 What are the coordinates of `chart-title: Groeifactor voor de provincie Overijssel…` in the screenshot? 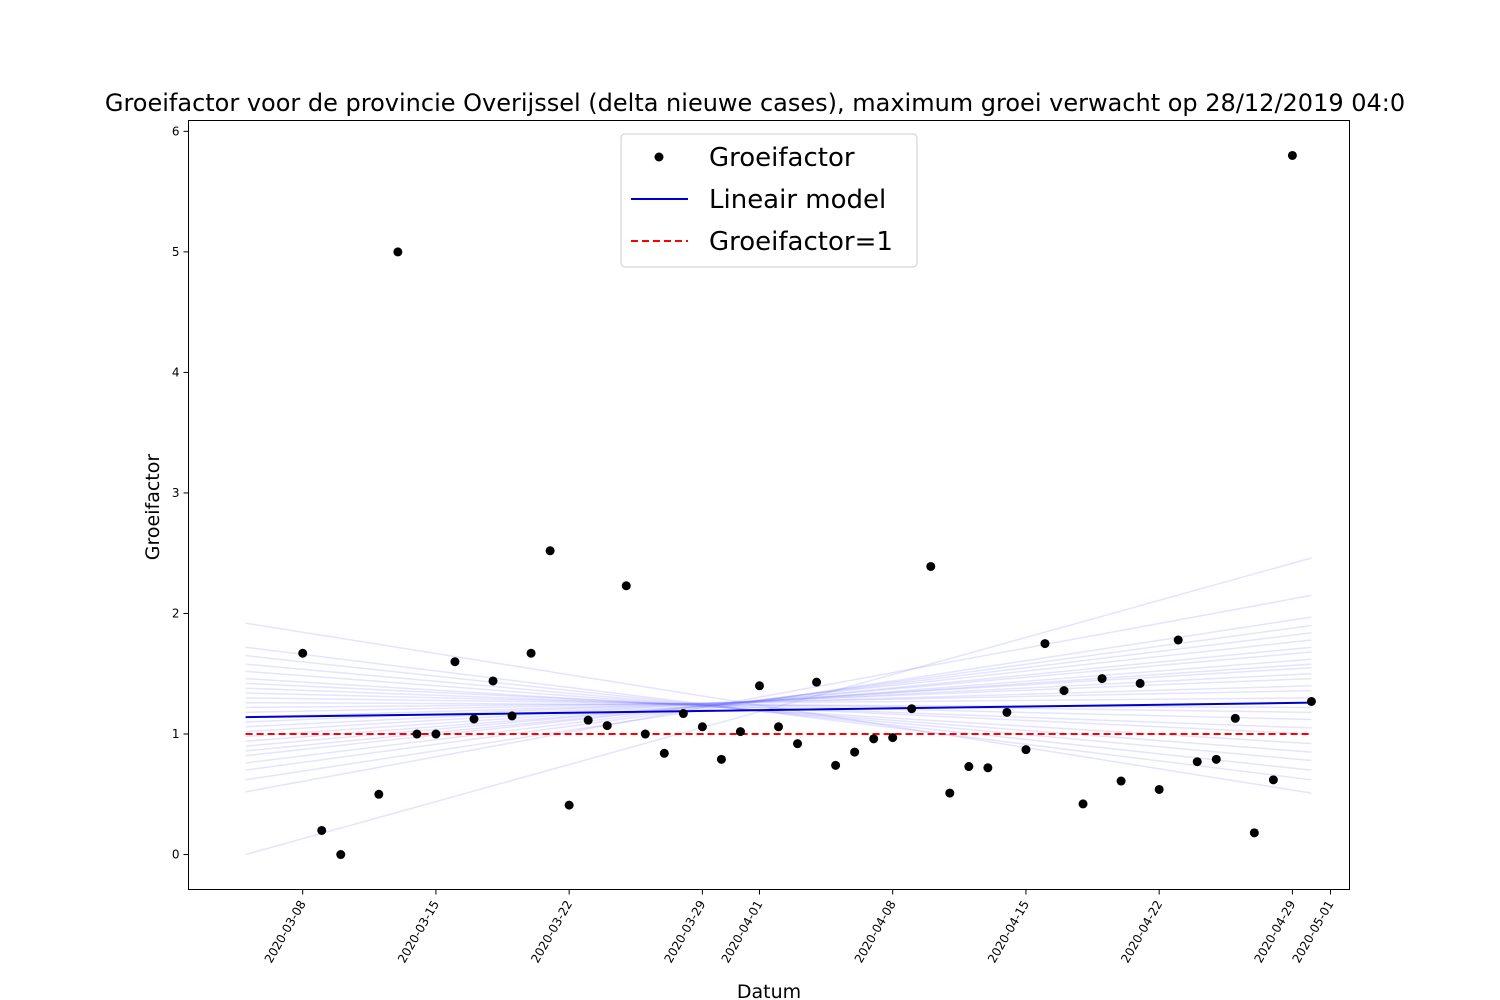 It's located at (755, 103).